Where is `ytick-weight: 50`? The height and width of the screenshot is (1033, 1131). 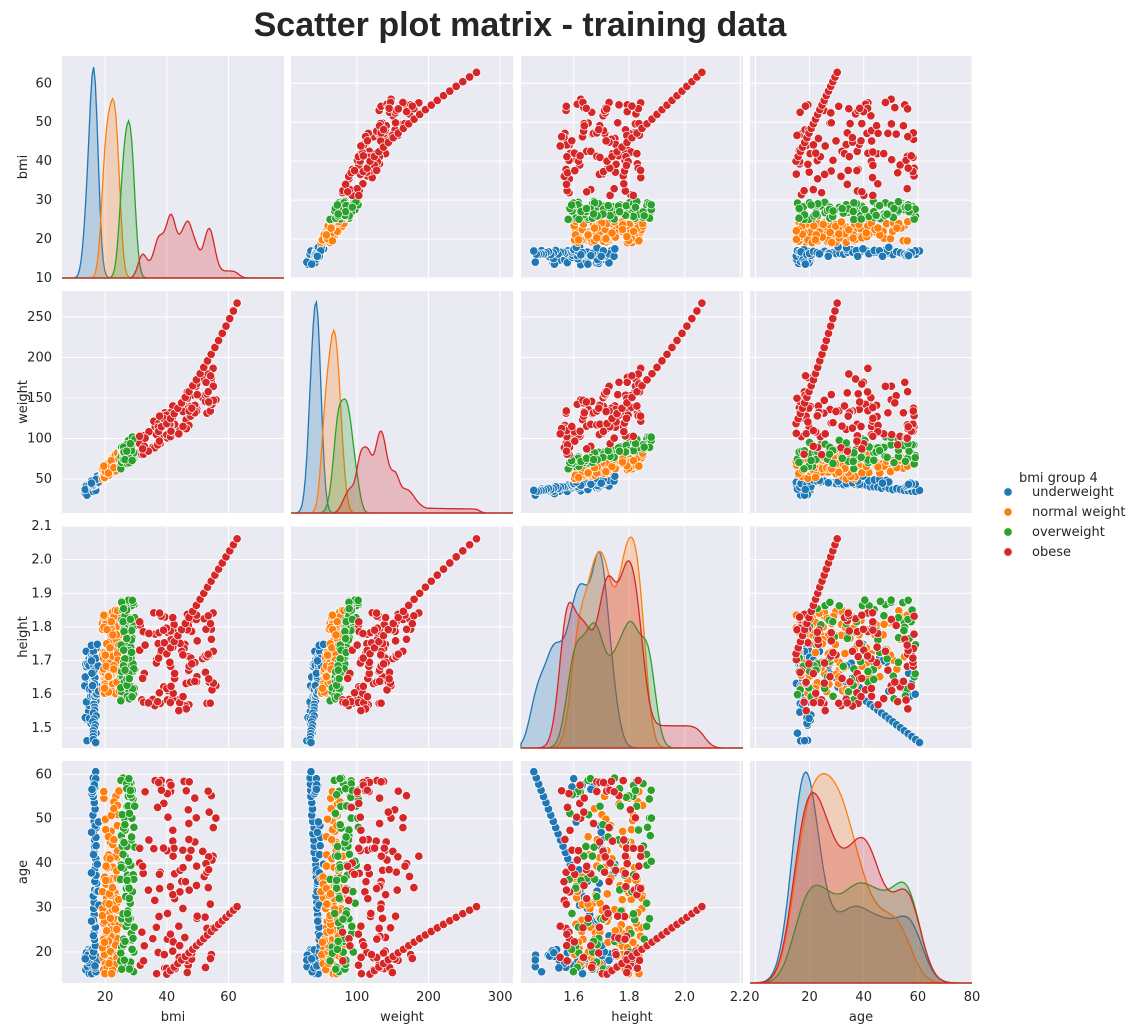
ytick-weight: 50 is located at coordinates (43, 479).